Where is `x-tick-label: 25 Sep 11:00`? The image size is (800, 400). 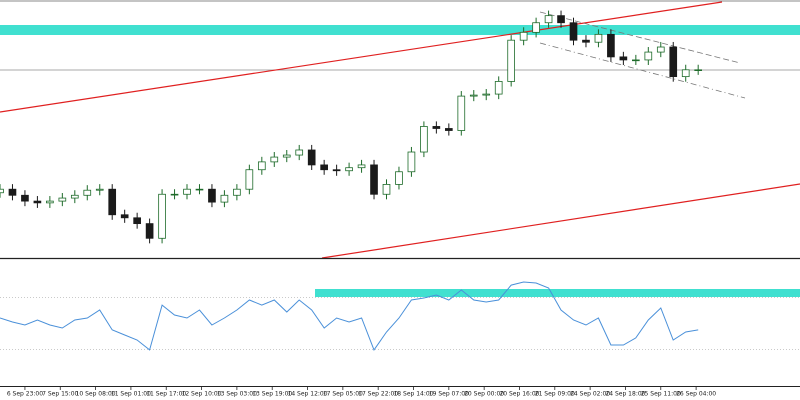 x-tick-label: 25 Sep 11:00 is located at coordinates (661, 394).